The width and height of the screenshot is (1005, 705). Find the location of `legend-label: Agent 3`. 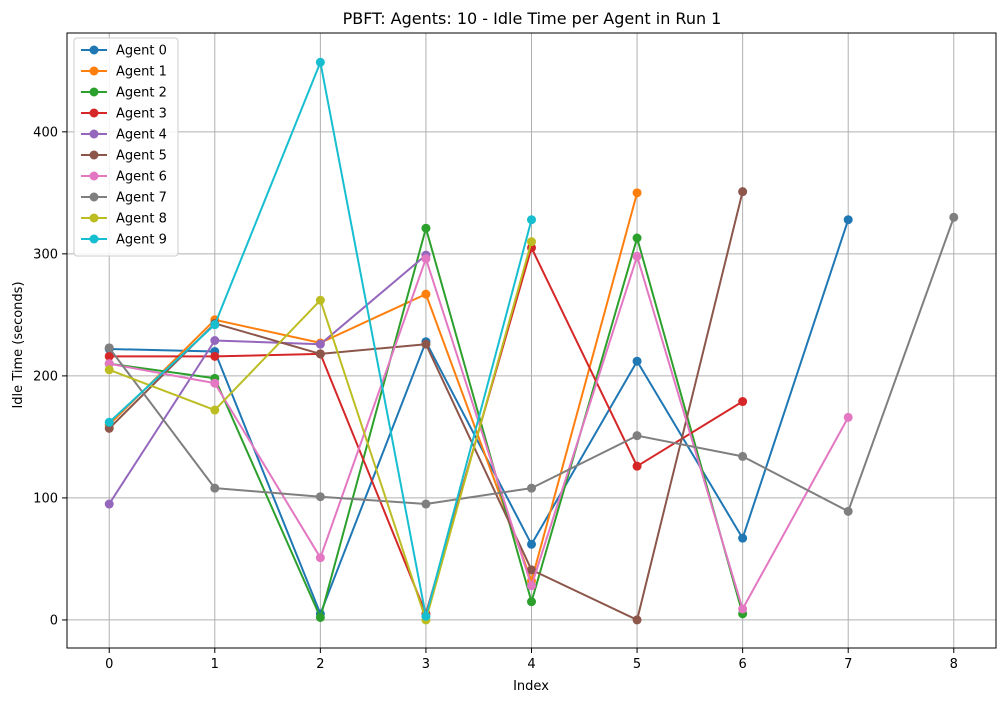

legend-label: Agent 3 is located at coordinates (141, 114).